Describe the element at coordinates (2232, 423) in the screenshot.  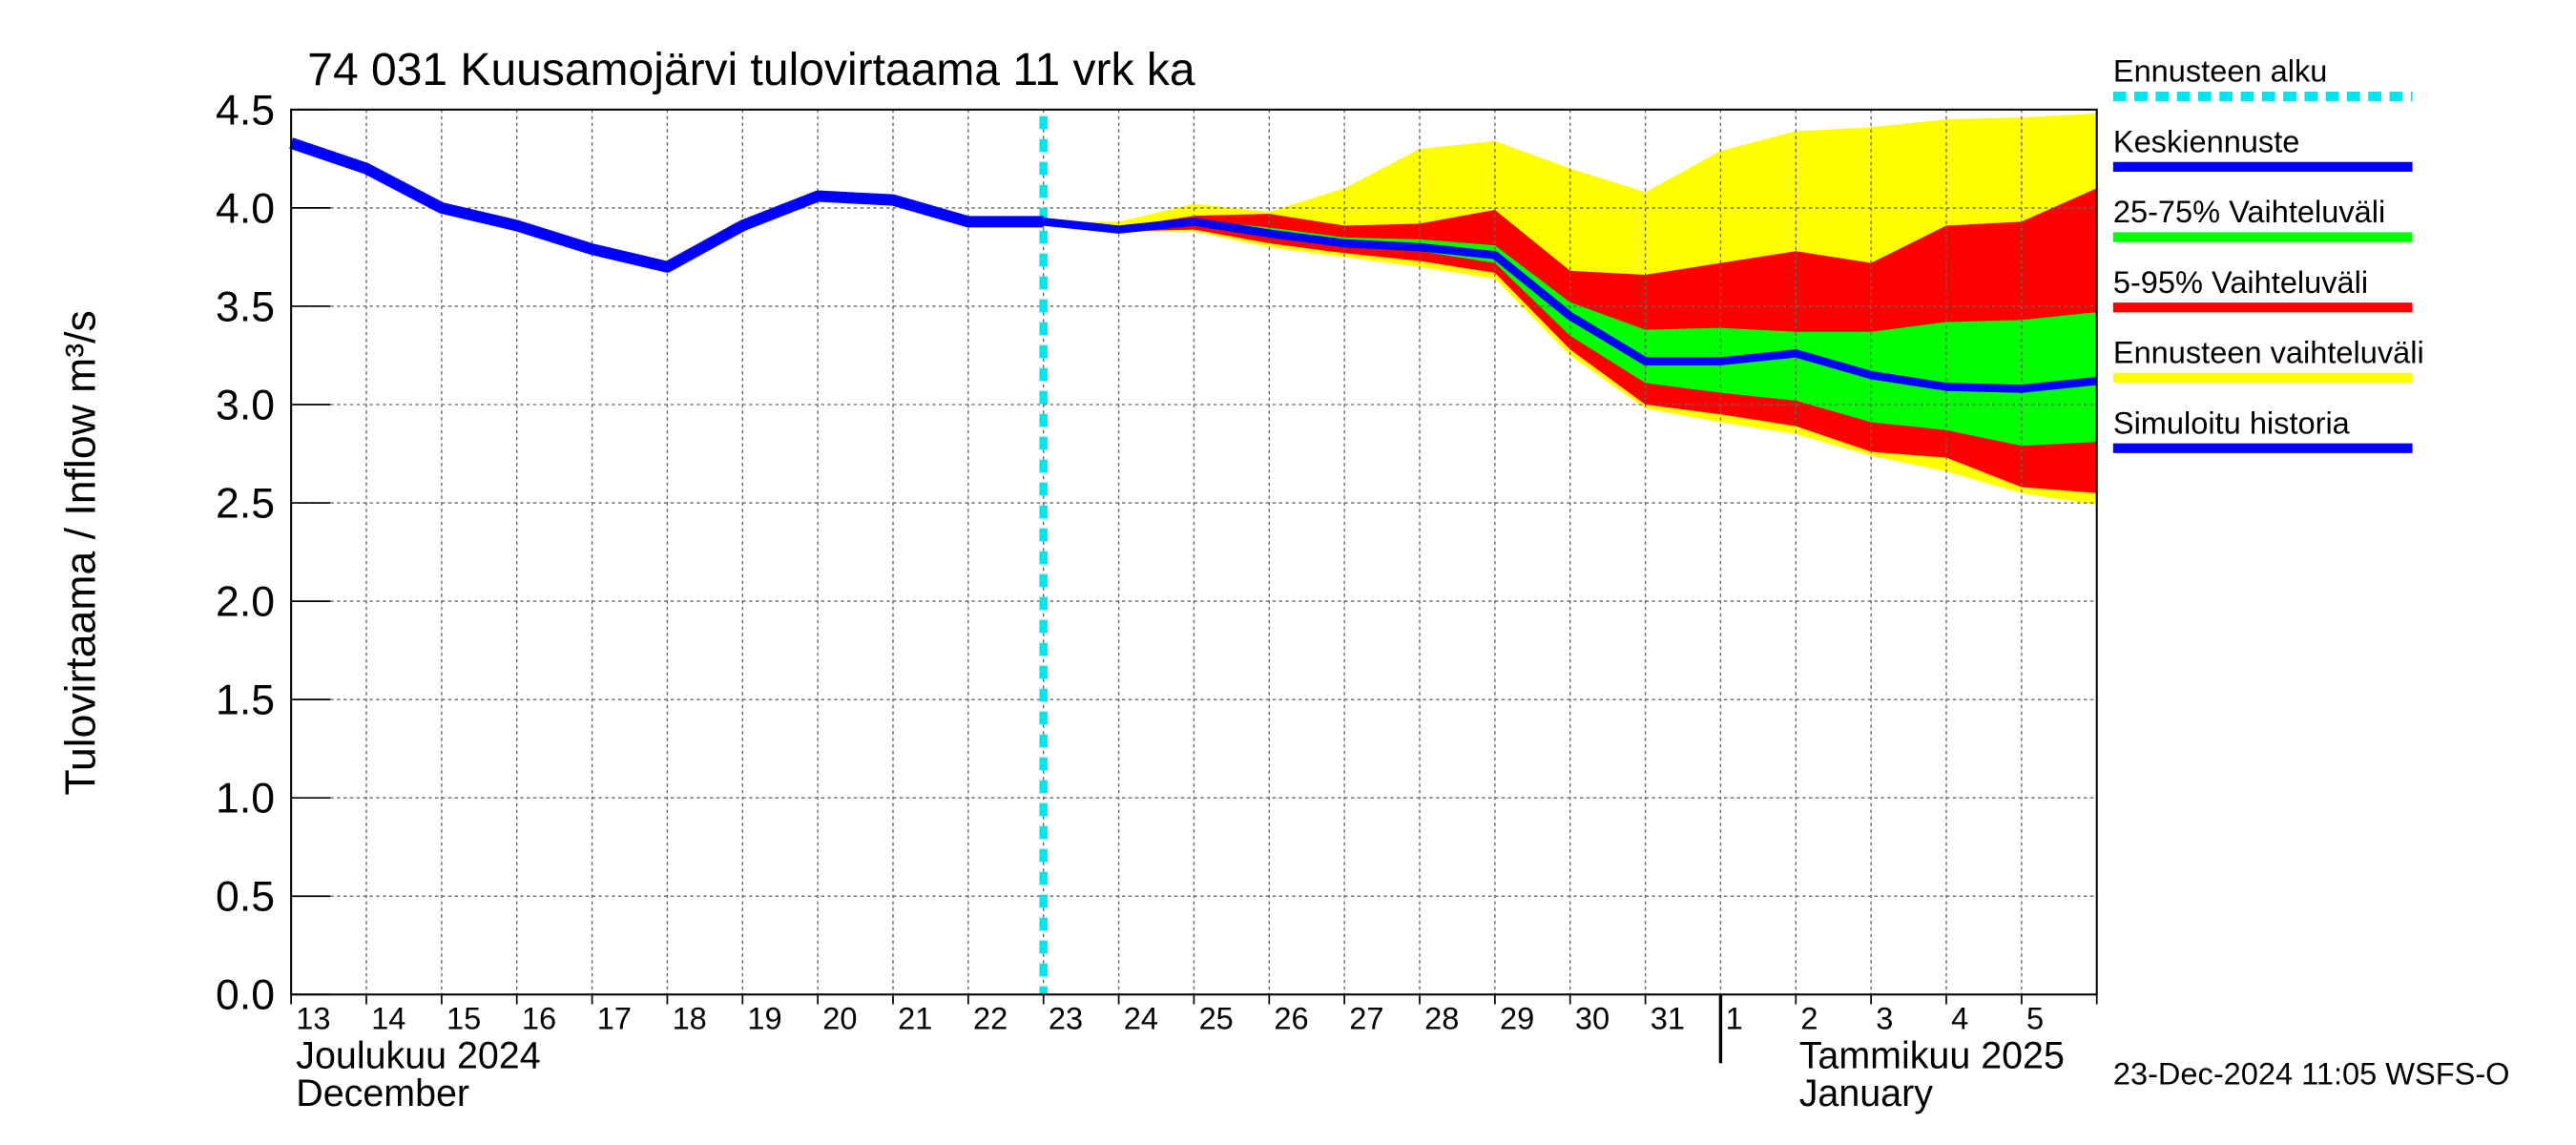
I see `legend-label: Simuloitu historia` at that location.